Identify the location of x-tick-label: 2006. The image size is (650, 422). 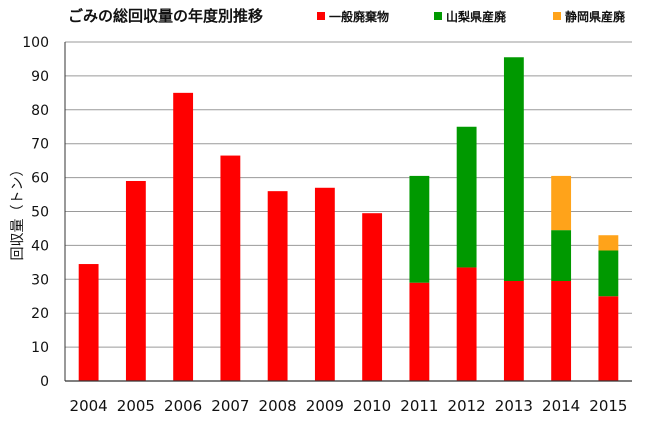
(183, 406).